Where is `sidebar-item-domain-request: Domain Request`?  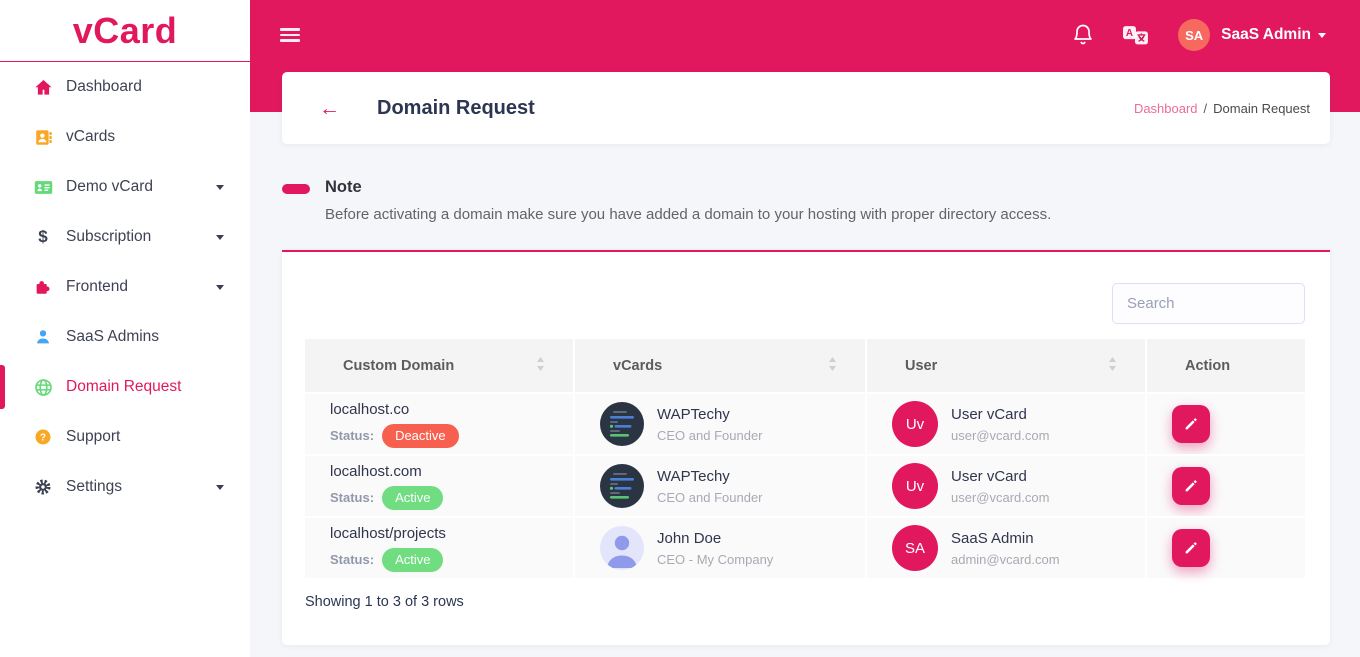
sidebar-item-domain-request: Domain Request is located at coordinates (125, 387).